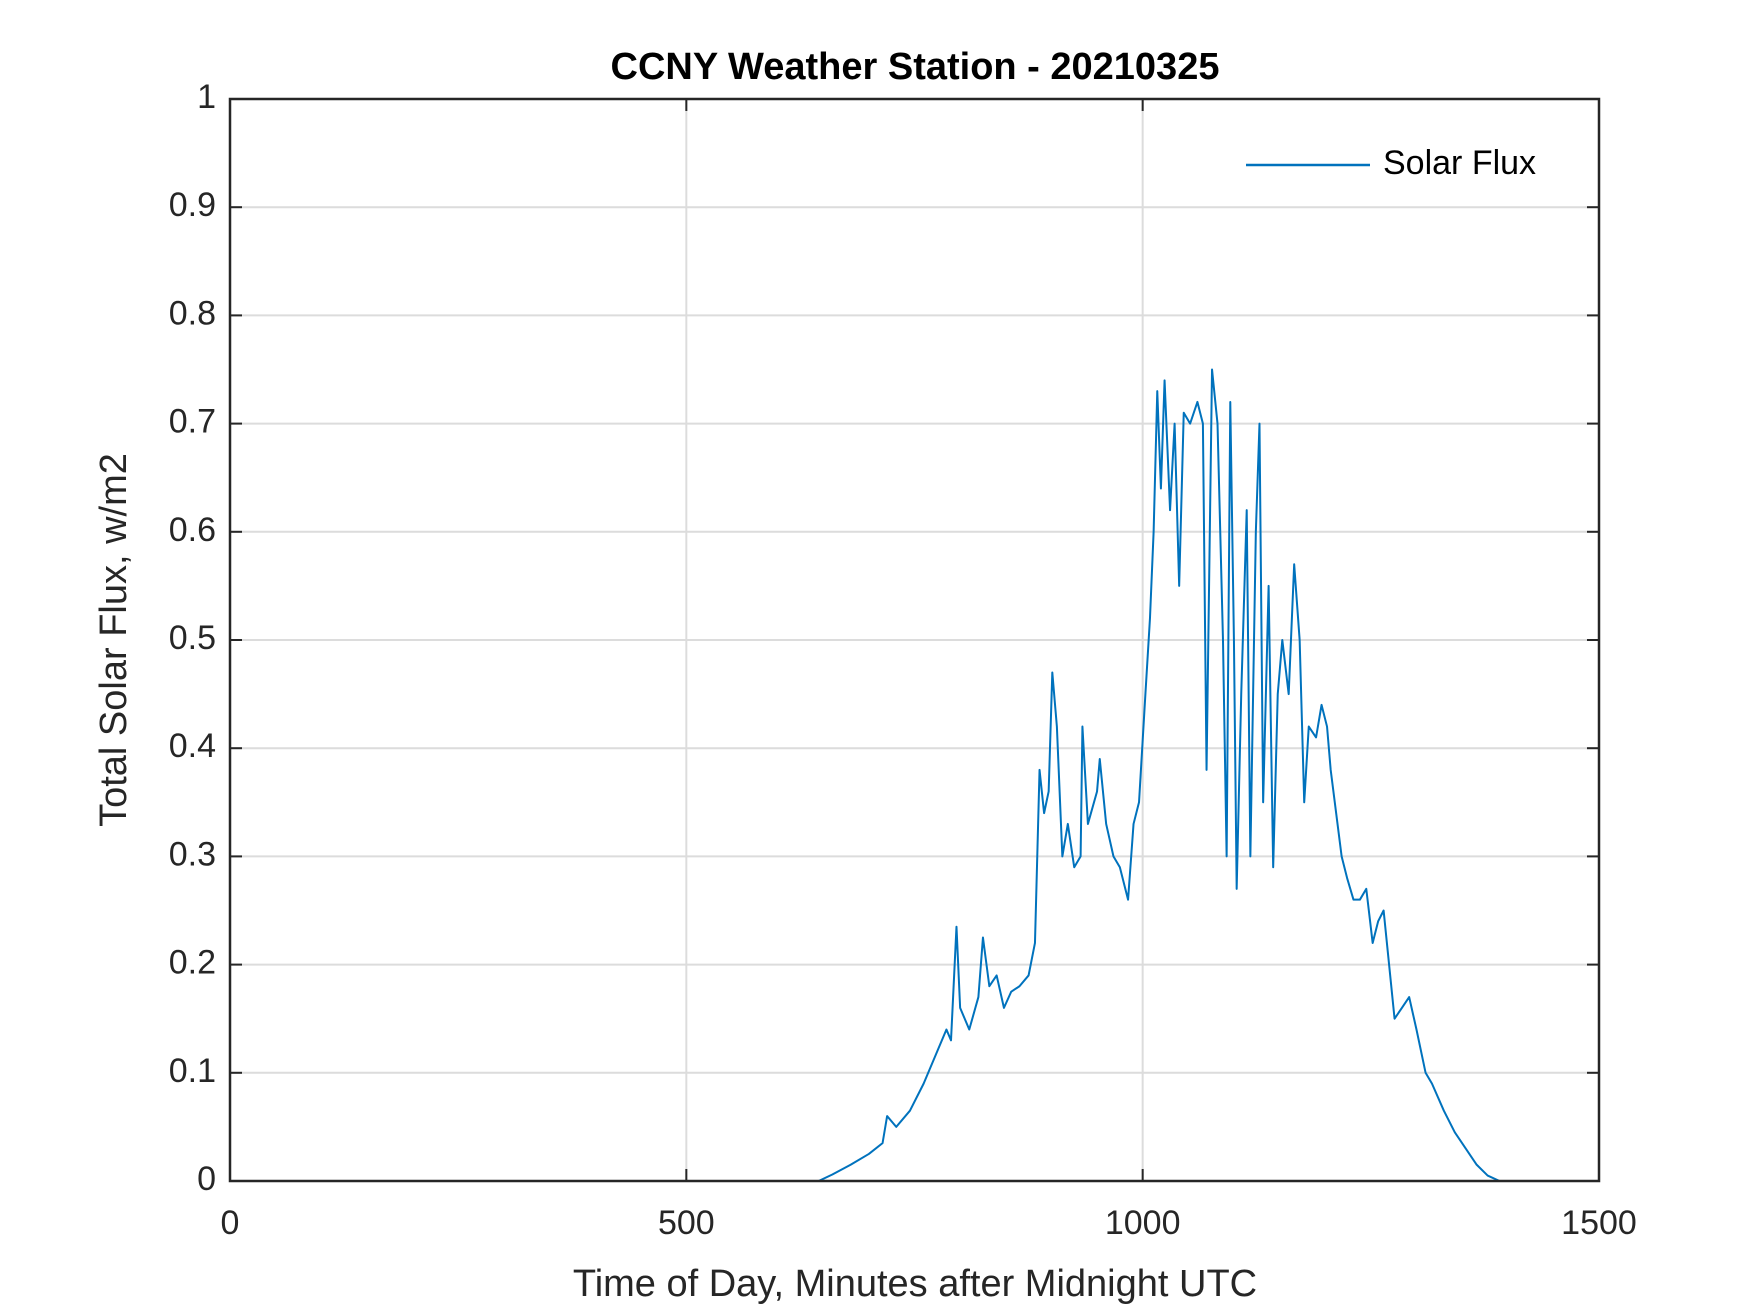 This screenshot has height=1313, width=1750. I want to click on y-tick-label: 0.4, so click(192, 746).